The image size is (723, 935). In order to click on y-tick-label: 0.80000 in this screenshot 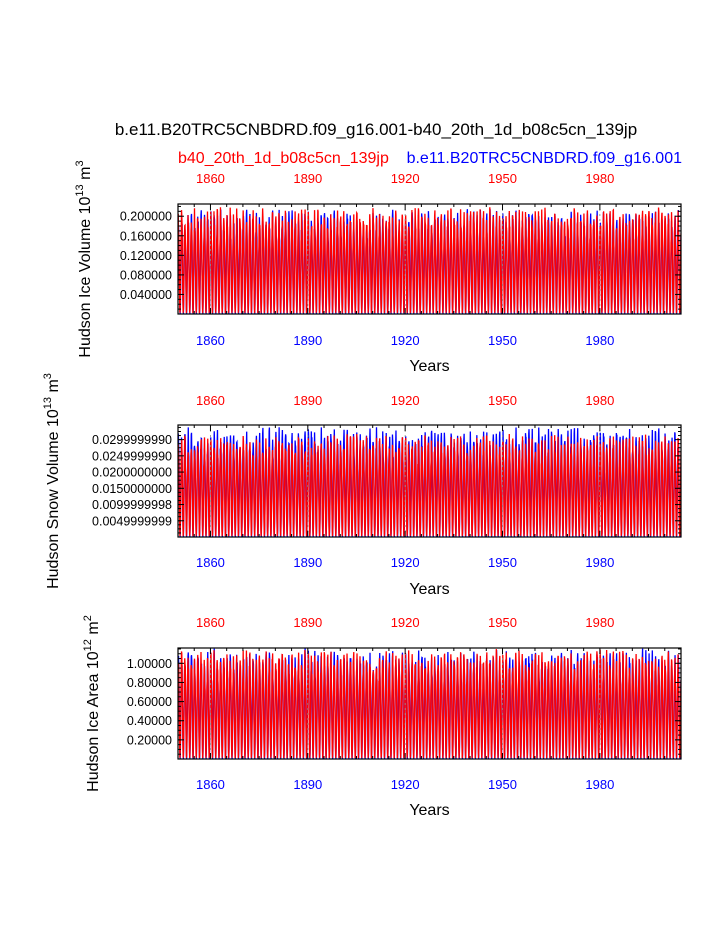, I will do `click(149, 683)`.